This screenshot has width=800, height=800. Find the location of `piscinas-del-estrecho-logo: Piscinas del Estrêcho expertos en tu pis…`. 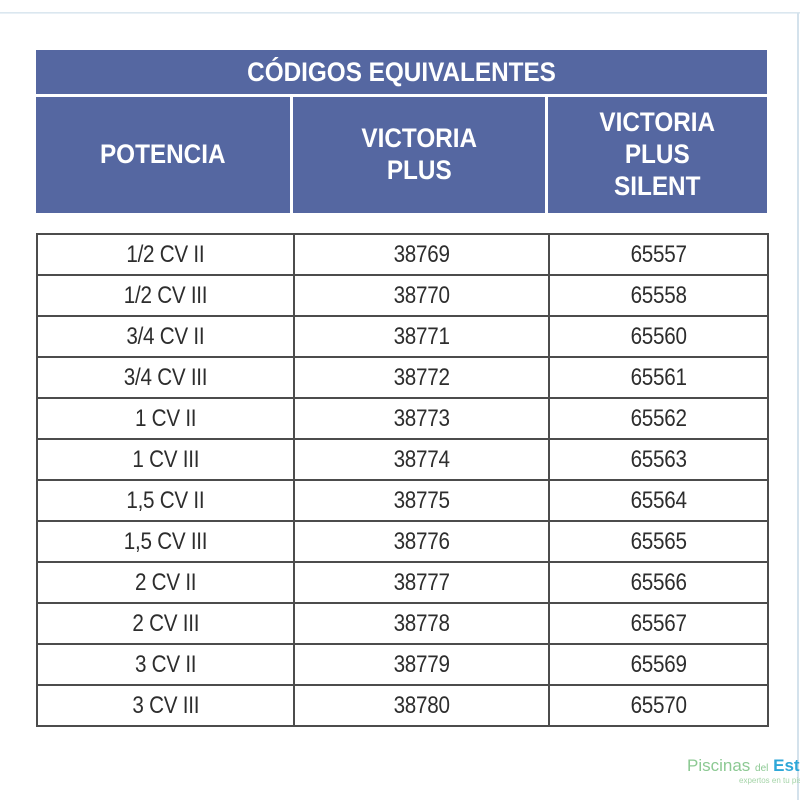

piscinas-del-estrecho-logo: Piscinas del Estrêcho expertos en tu pis… is located at coordinates (743, 771).